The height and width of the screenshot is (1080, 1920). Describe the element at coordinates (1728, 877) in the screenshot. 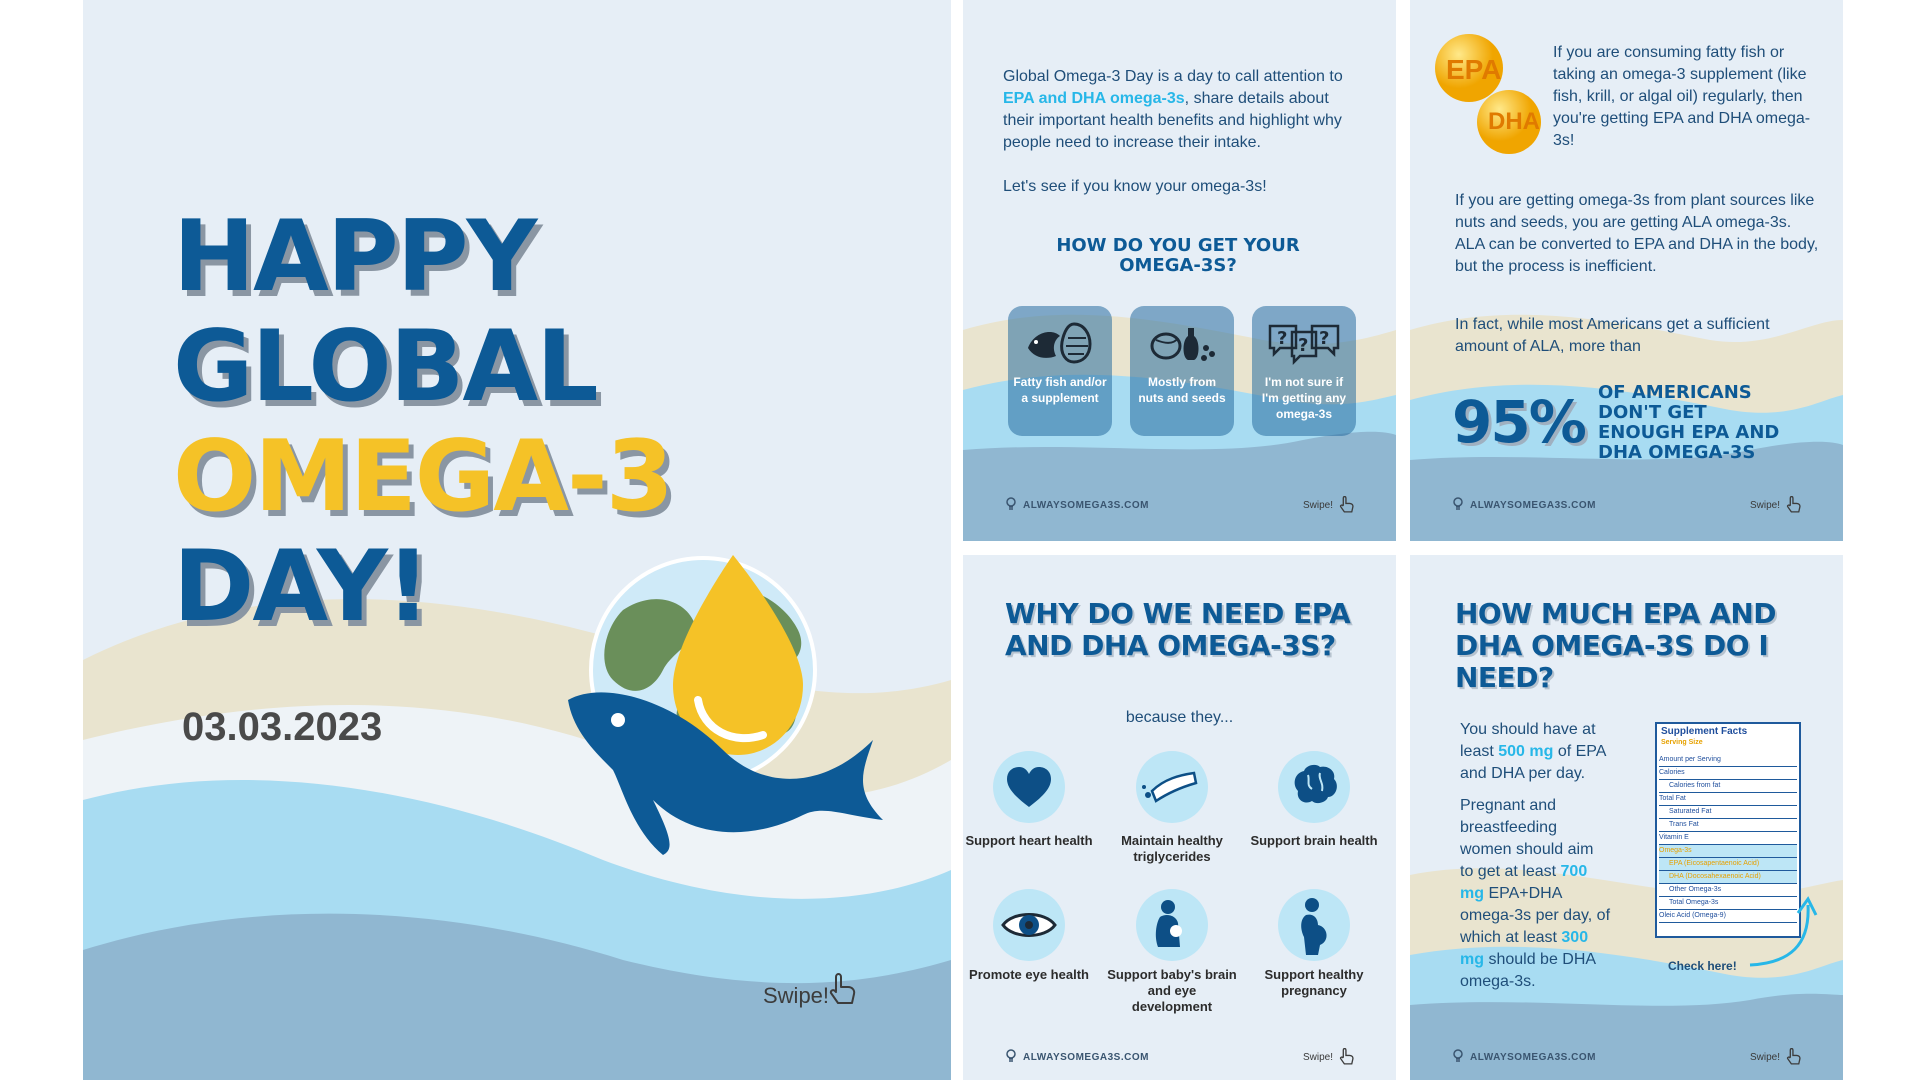

I see `facts-row-dha: DHA (Docosahexaenoic Acid)` at that location.